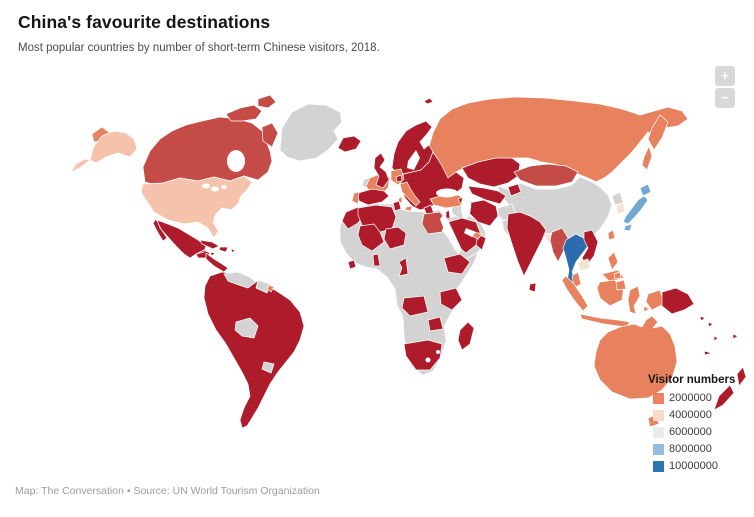 This screenshot has width=754, height=517. I want to click on country-iceland, so click(349, 144).